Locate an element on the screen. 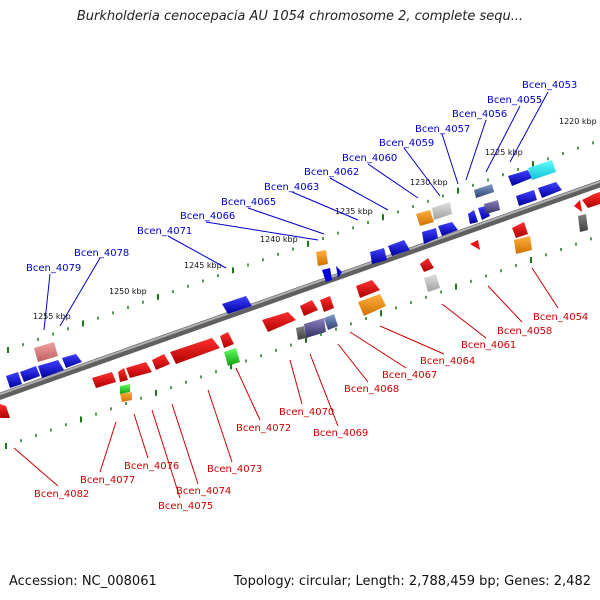 The image size is (600, 600). scale-label: 1230 kbp is located at coordinates (429, 182).